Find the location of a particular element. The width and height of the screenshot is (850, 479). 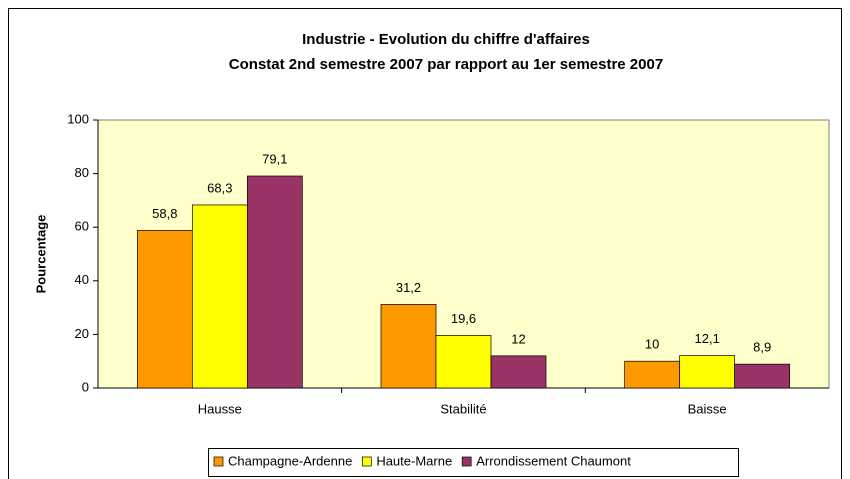

value-label: 19,6 is located at coordinates (463, 318).